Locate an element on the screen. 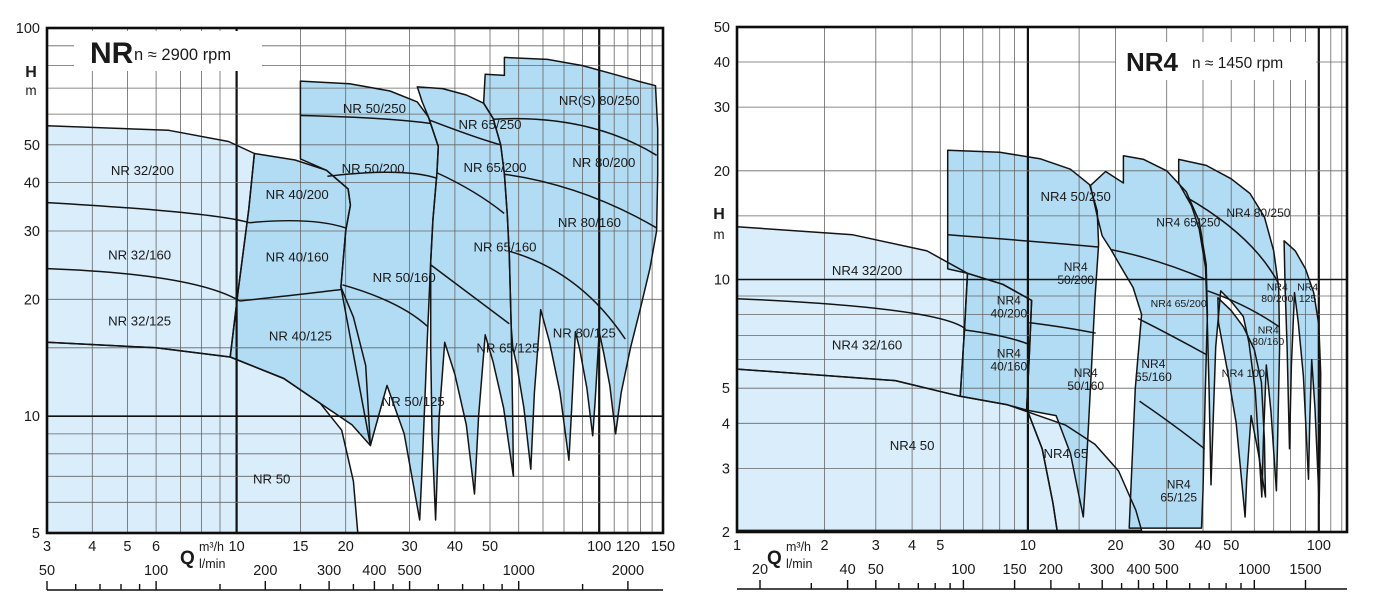  region-nr4-65-family-fill is located at coordinates (1149, 342).